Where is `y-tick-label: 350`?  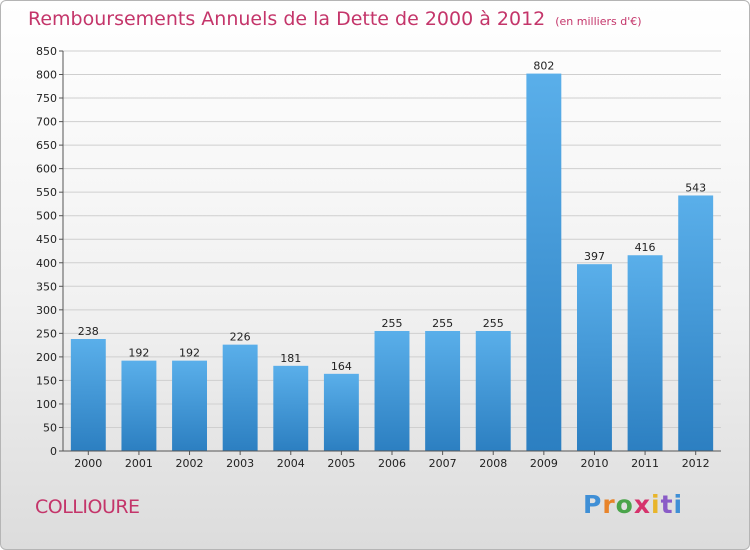
y-tick-label: 350 is located at coordinates (46, 286).